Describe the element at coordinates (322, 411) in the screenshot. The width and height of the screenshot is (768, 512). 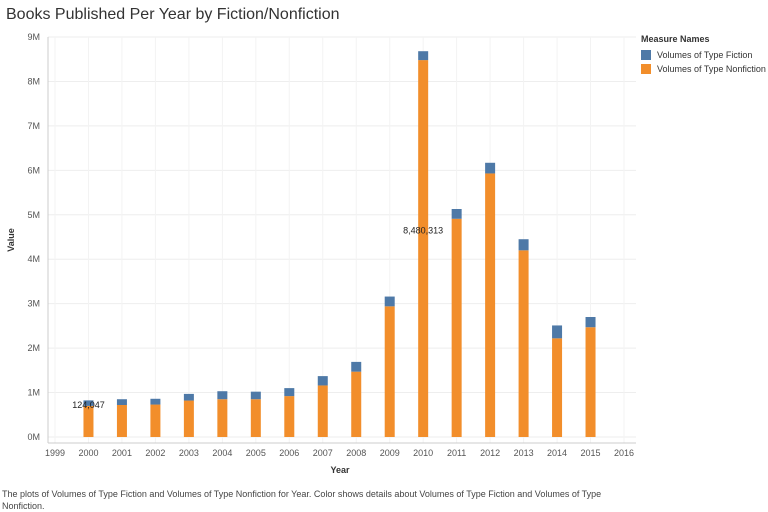
I see `bar-nonfiction-2007` at that location.